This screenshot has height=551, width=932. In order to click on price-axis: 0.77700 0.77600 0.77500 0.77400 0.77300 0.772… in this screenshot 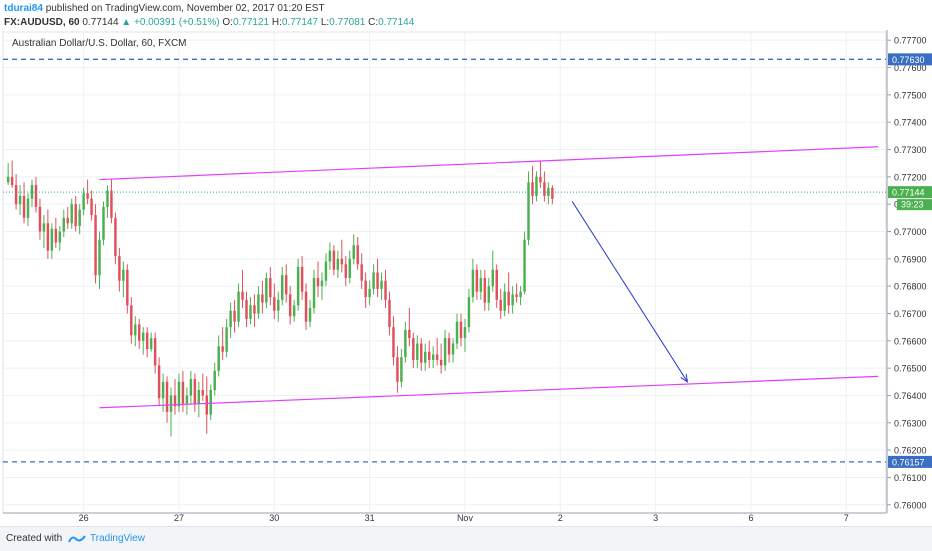, I will do `click(909, 271)`.